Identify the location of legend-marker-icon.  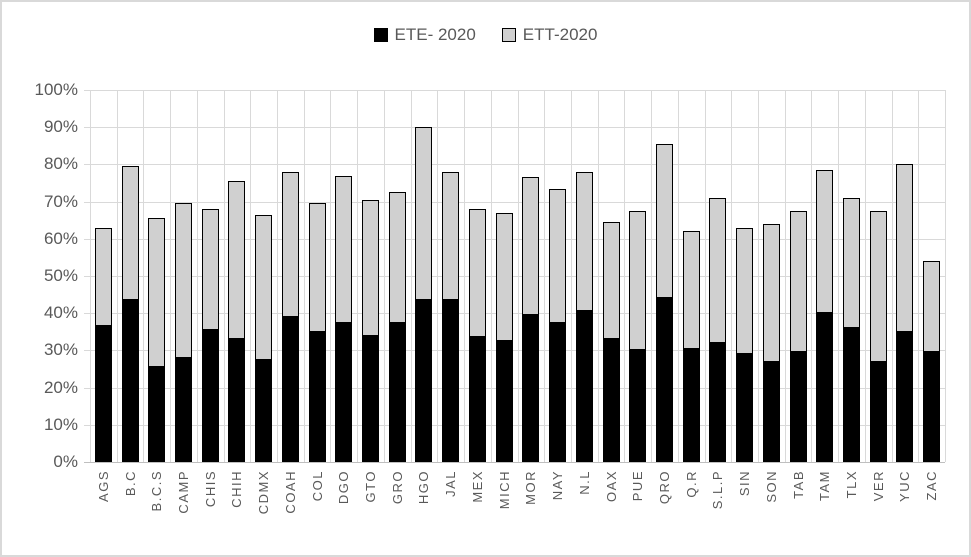
(508, 34).